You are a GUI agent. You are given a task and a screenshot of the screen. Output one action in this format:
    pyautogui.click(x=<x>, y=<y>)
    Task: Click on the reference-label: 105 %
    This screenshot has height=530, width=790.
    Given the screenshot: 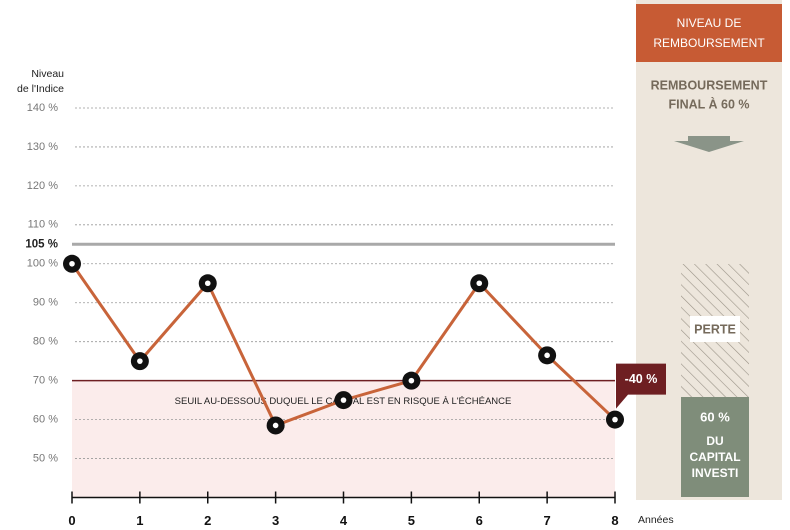 What is the action you would take?
    pyautogui.click(x=41, y=244)
    